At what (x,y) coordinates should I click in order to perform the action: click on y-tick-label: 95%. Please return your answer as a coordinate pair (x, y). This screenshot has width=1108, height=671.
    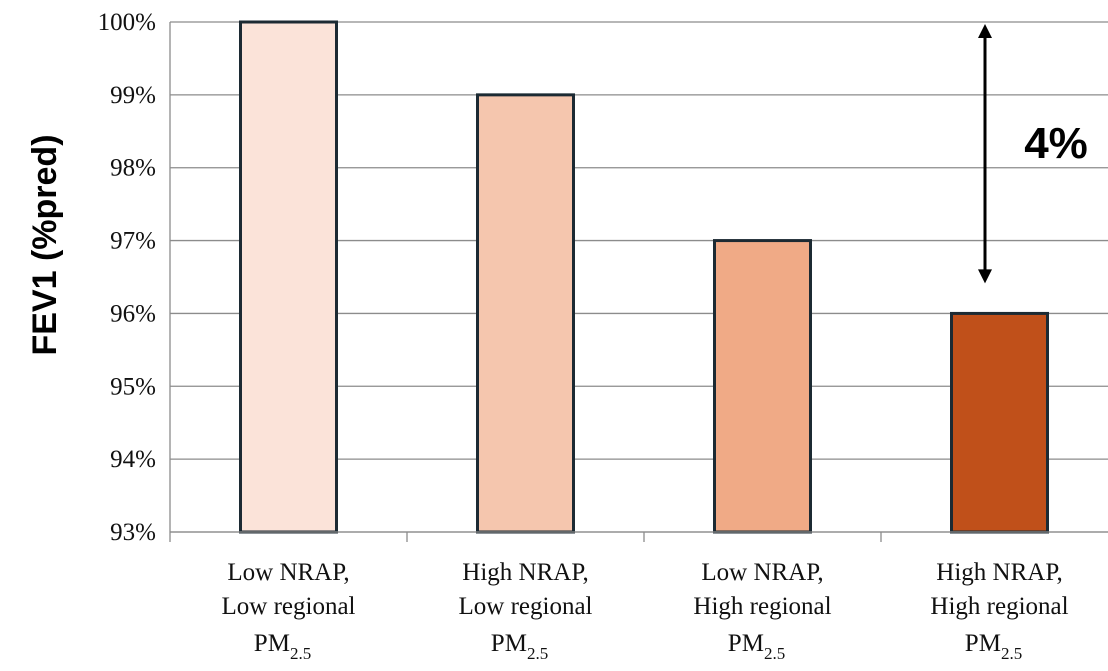
    Looking at the image, I should click on (133, 386).